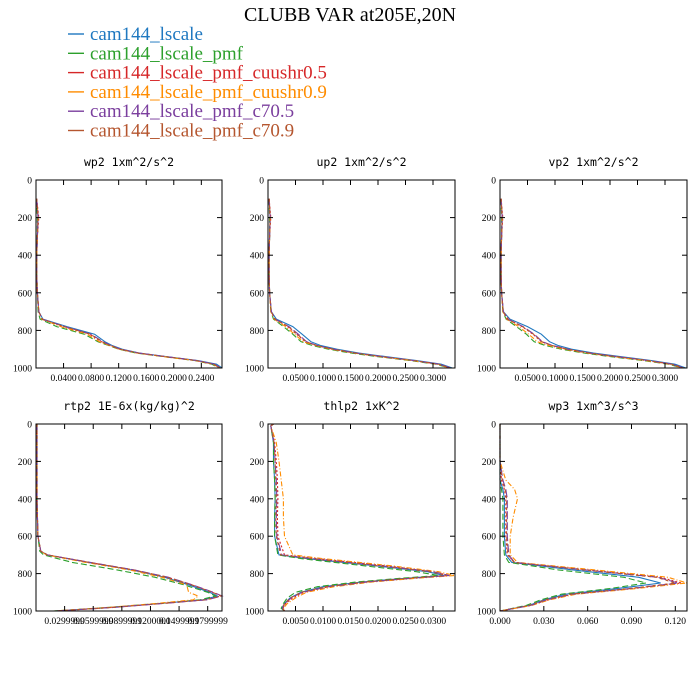  I want to click on y-tick-label-0-5: 1000, so click(22, 370).